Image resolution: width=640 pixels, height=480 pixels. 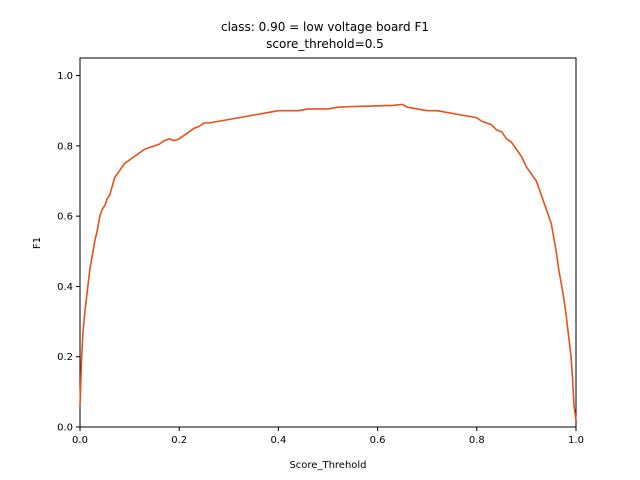 I want to click on x-axis: 0.0 0.2 0.4 0.6 0.8 1.0, so click(x=328, y=436).